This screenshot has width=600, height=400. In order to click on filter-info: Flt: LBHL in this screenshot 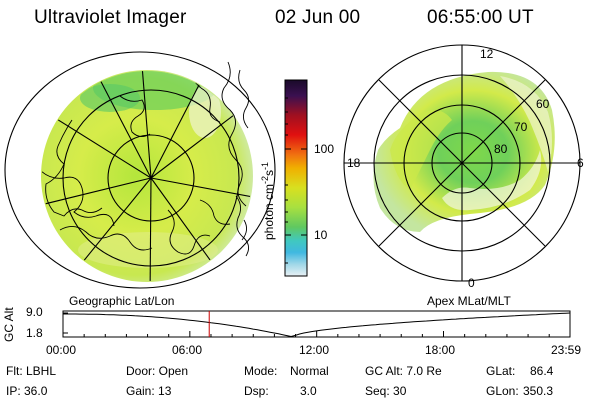, I will do `click(31, 371)`.